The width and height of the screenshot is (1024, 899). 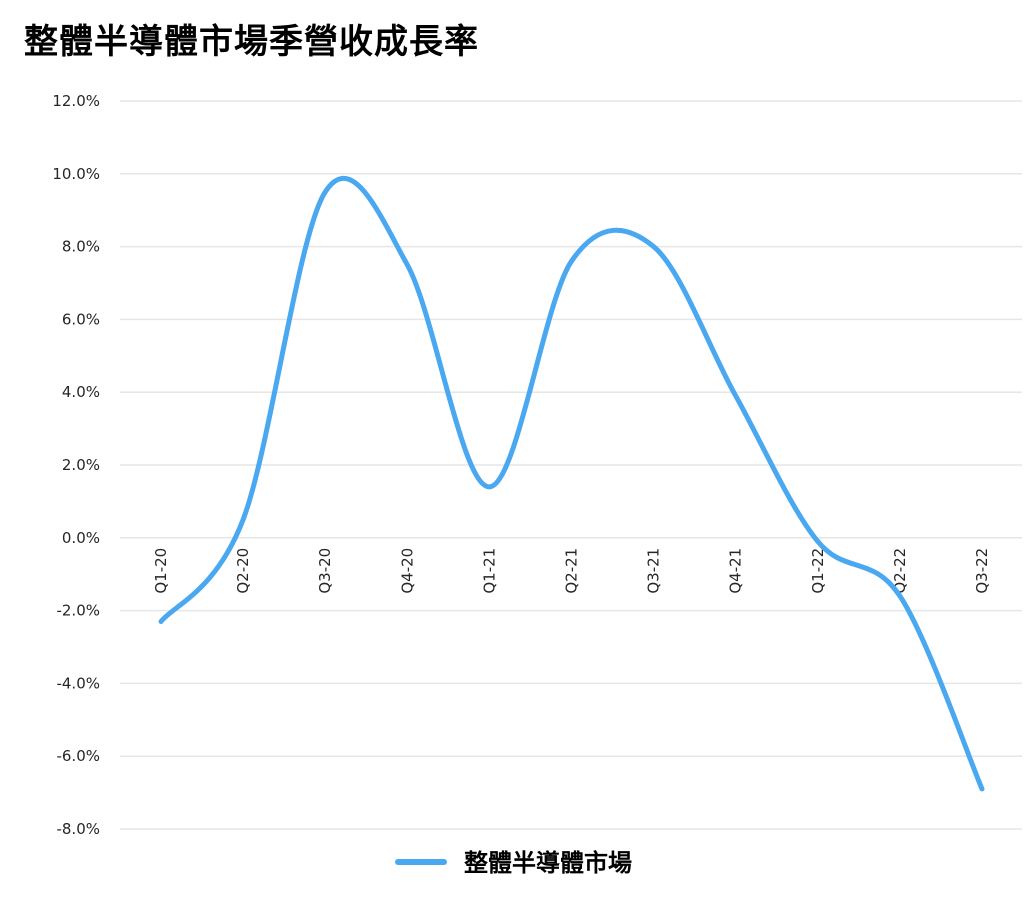 What do you see at coordinates (81, 247) in the screenshot?
I see `y-tick-label: 8.0%` at bounding box center [81, 247].